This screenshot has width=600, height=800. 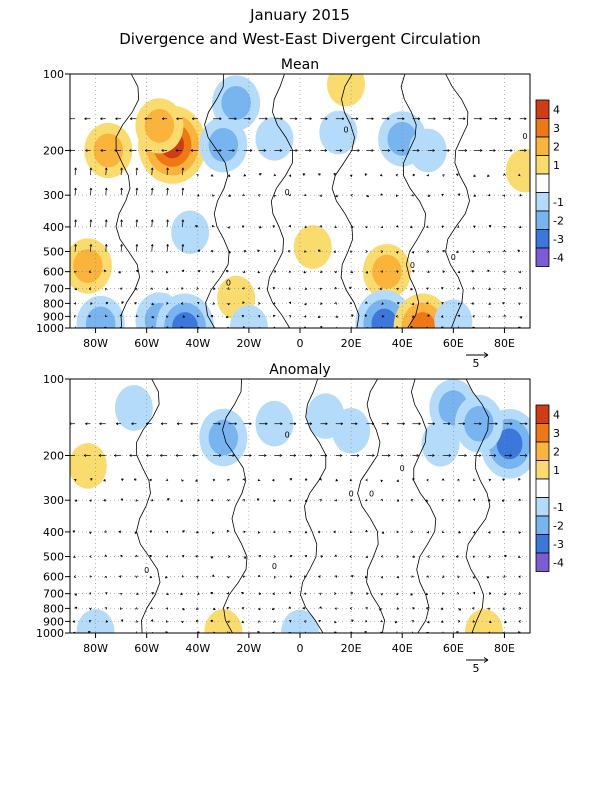 I want to click on mean-colorbar-swatch, so click(x=542, y=183).